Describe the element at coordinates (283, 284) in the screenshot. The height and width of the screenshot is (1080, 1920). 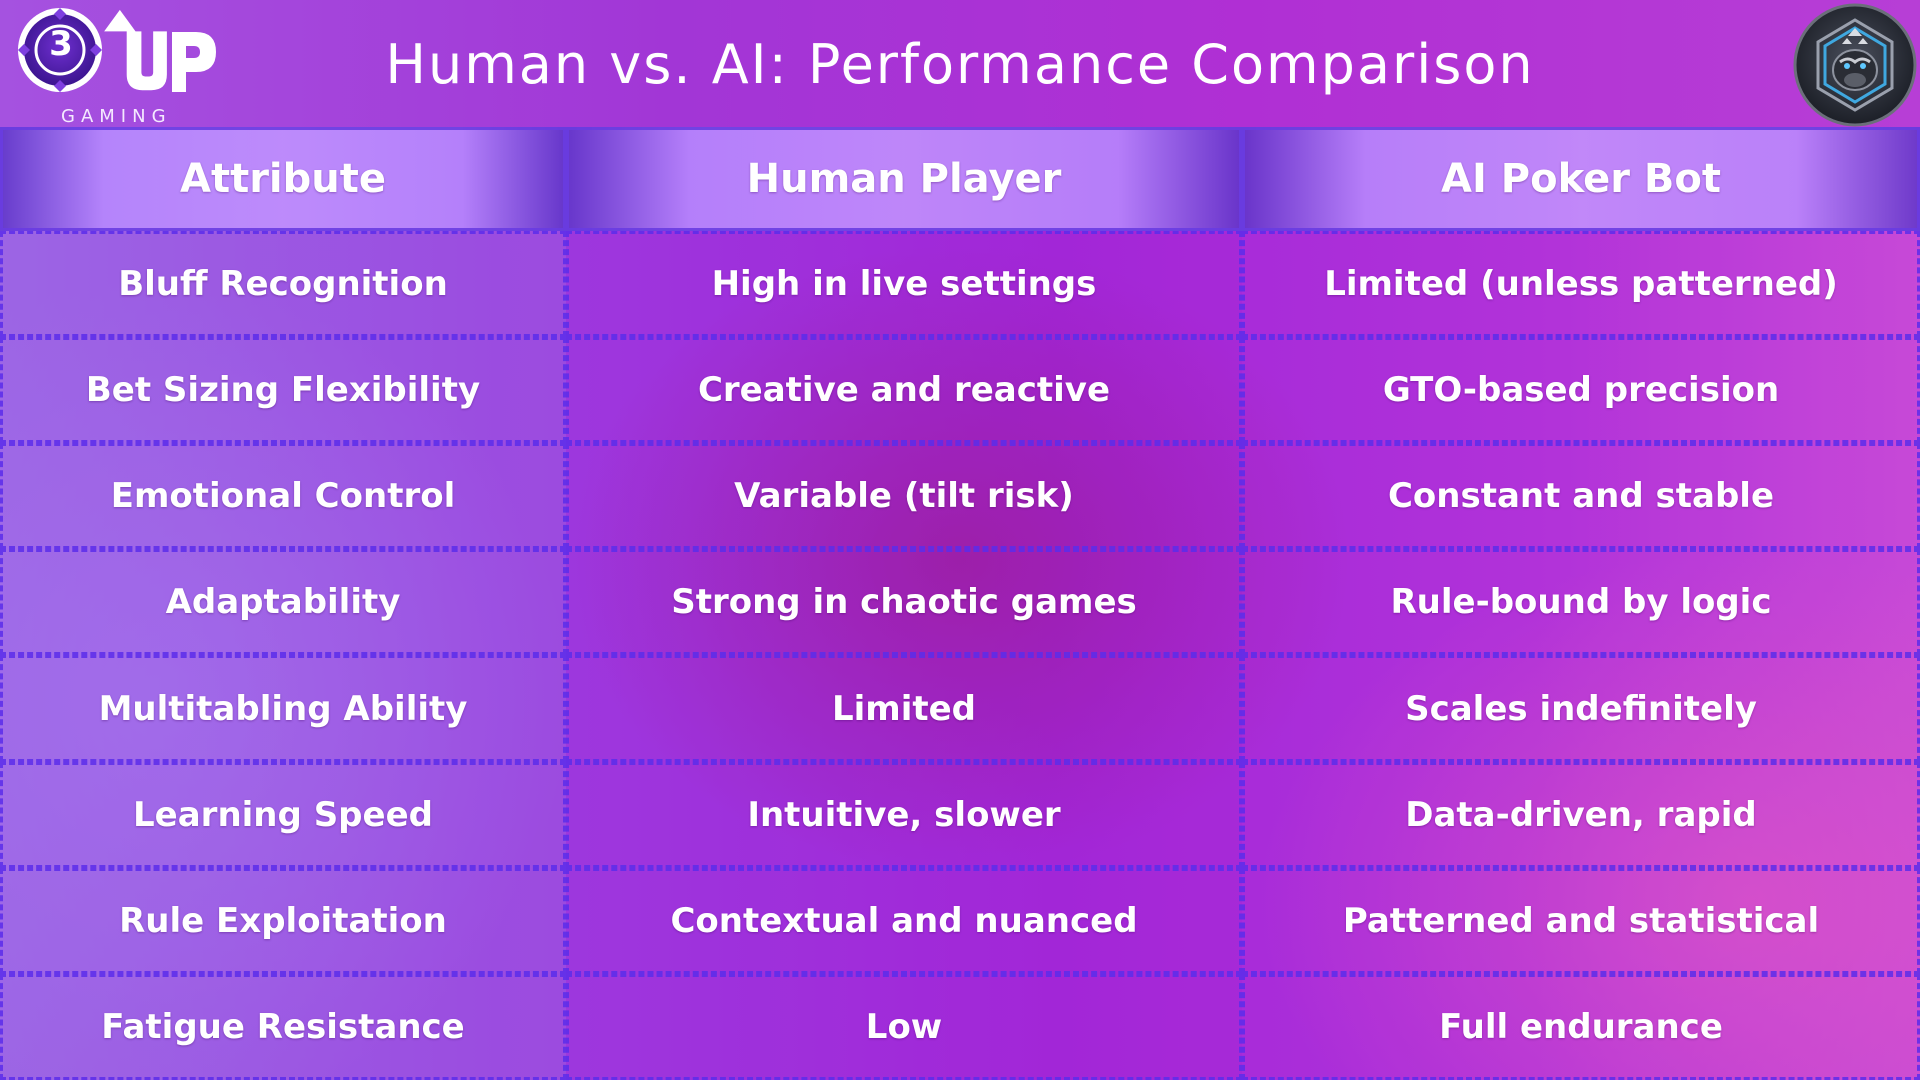
I see `table-cell-attribute: Bluff Recognition` at that location.